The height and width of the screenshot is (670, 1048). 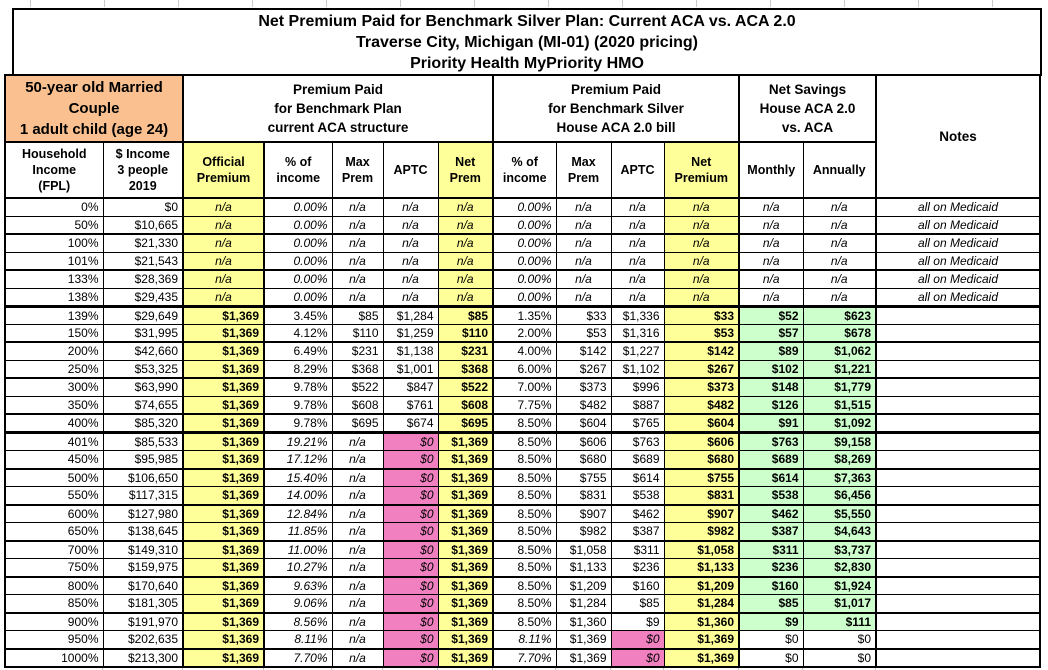 I want to click on cell-aca_max: $522, so click(x=357, y=387).